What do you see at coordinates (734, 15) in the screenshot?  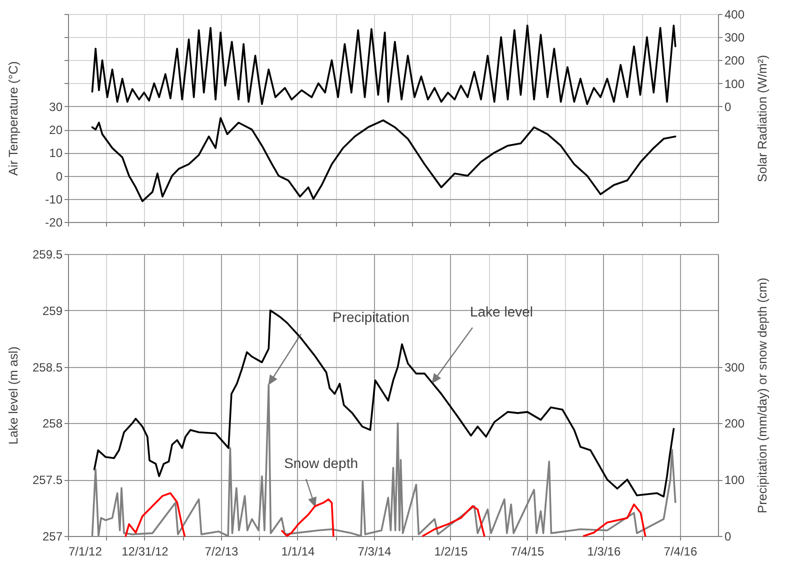 I see `y2-tick-label: 400` at bounding box center [734, 15].